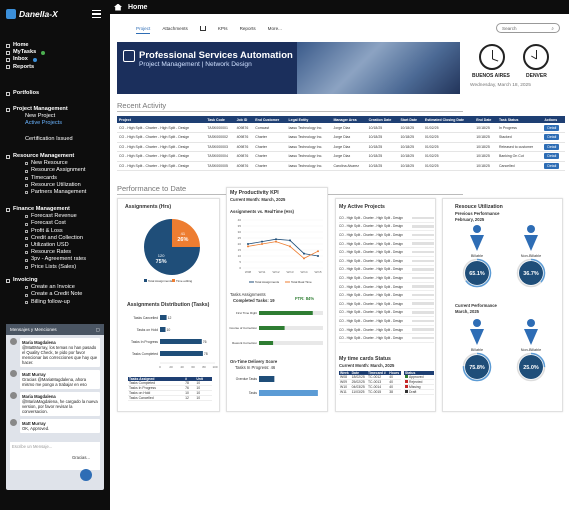  Describe the element at coordinates (143, 30) in the screenshot. I see `tab-project: Project` at that location.